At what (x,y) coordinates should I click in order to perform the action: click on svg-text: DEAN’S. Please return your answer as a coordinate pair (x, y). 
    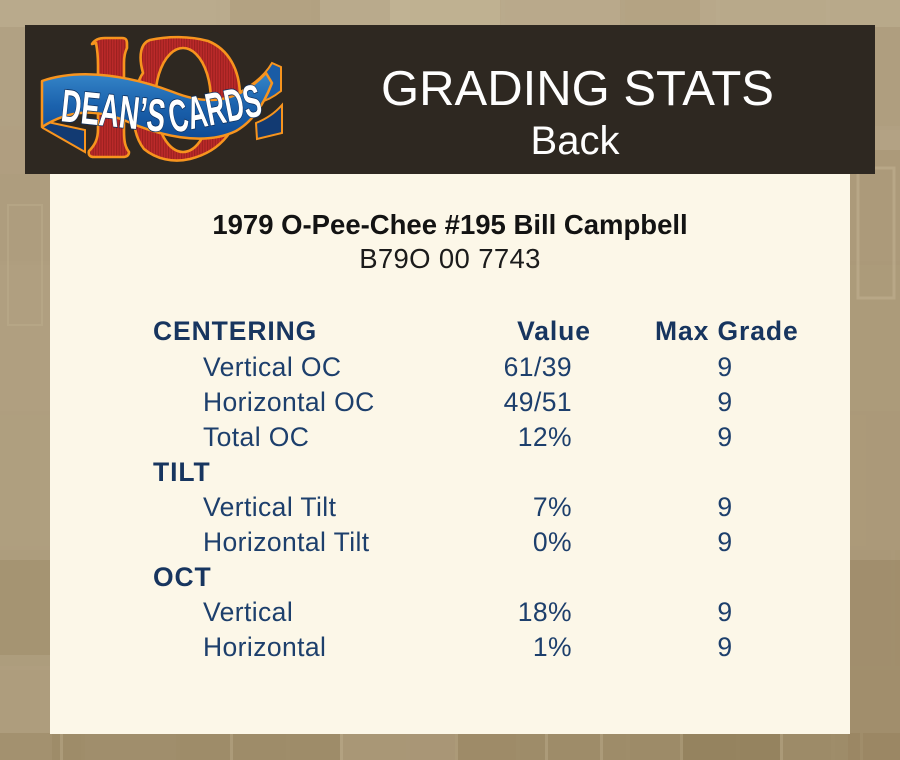
    Looking at the image, I should click on (113, 112).